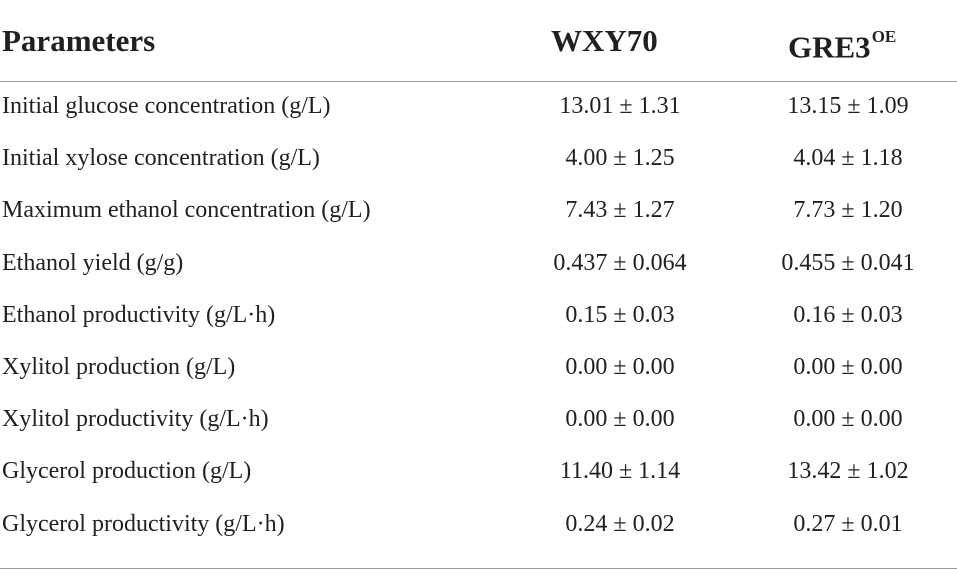 This screenshot has width=957, height=588. I want to click on row-parameter: Initial xylose concentration (g/L), so click(161, 158).